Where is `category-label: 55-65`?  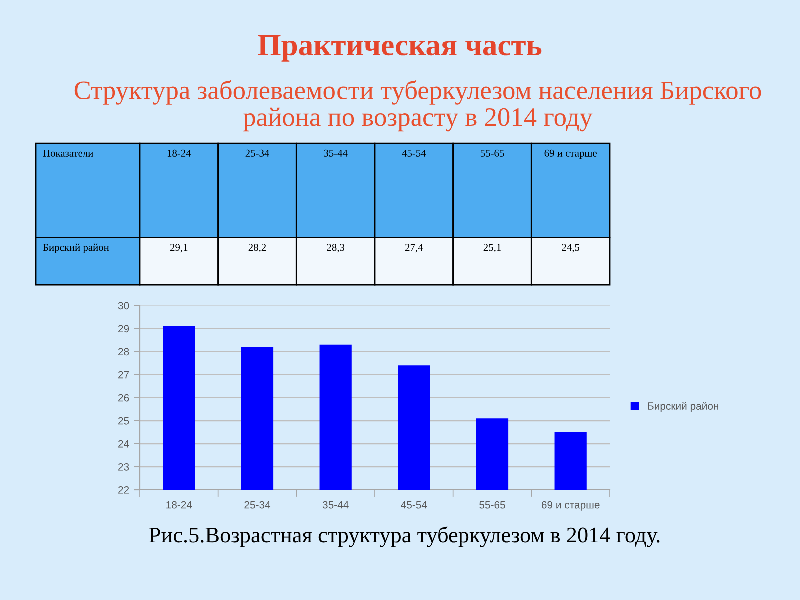 category-label: 55-65 is located at coordinates (492, 153).